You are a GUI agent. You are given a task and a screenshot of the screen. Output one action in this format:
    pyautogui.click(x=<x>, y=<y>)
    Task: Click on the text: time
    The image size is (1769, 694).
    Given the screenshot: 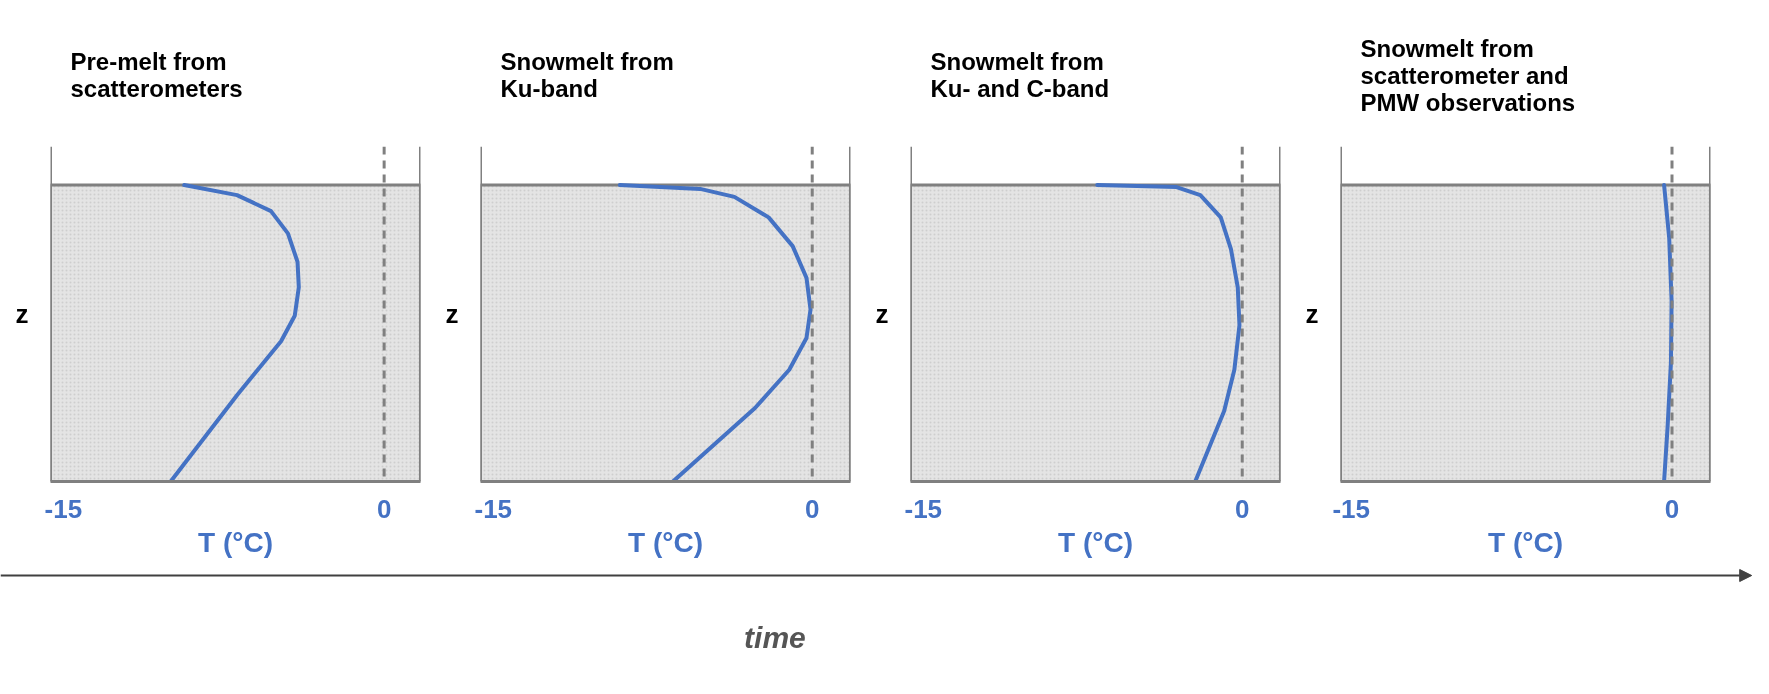 What is the action you would take?
    pyautogui.click(x=775, y=637)
    